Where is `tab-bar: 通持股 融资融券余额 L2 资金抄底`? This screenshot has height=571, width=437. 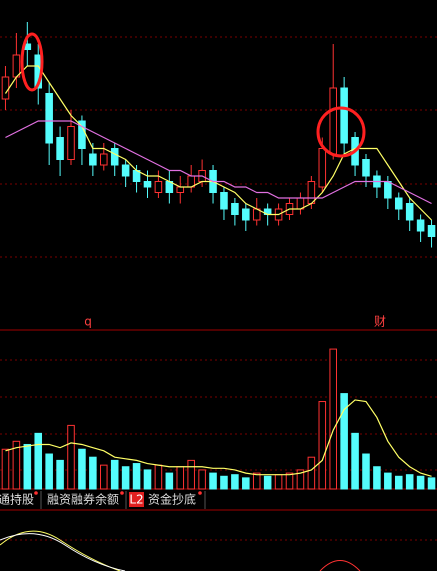
tab-bar: 通持股 融资融券余额 L2 资金抄底 is located at coordinates (103, 500).